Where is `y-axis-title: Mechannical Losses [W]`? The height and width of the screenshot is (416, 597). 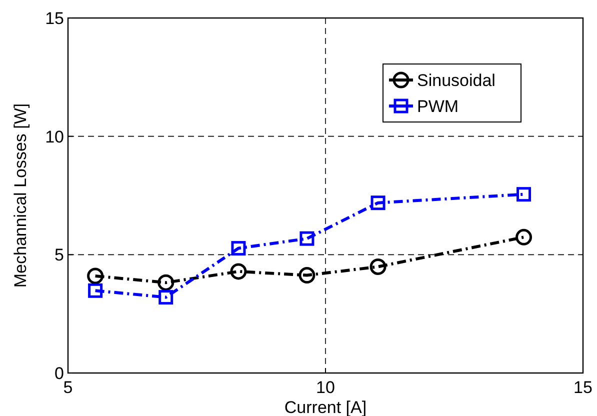 y-axis-title: Mechannical Losses [W] is located at coordinates (20, 195).